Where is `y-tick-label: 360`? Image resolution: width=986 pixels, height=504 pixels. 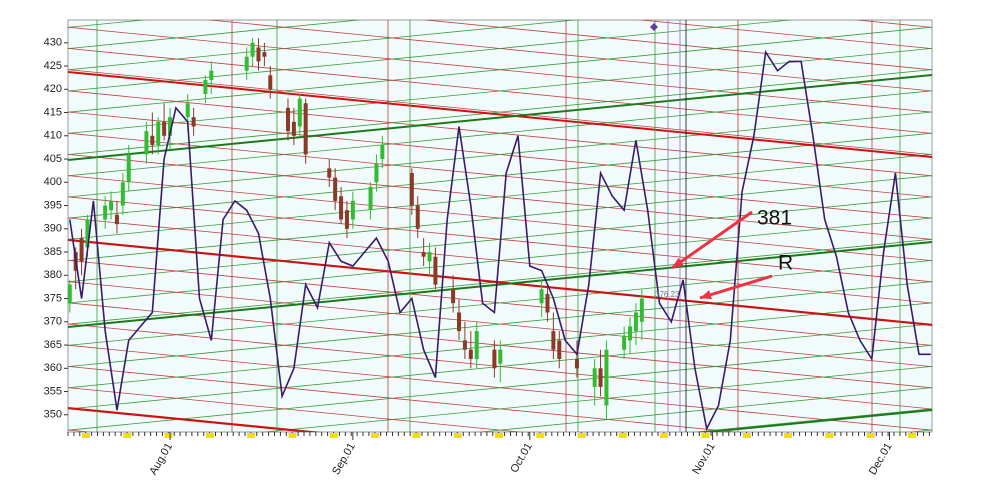 y-tick-label: 360 is located at coordinates (53, 368).